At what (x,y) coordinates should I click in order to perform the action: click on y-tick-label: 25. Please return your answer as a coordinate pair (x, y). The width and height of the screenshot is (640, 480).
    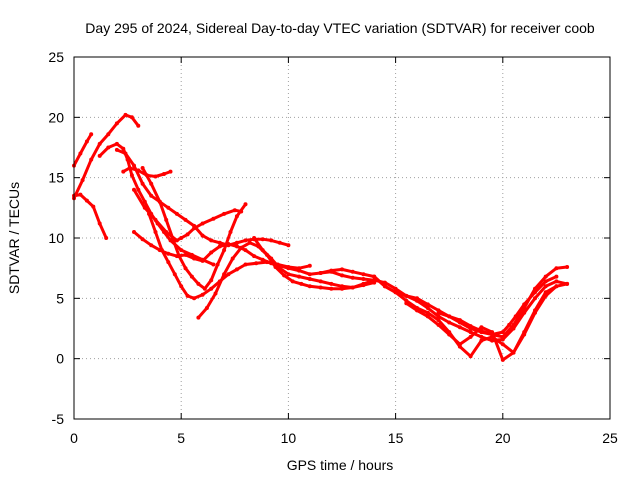
    Looking at the image, I should click on (56, 57).